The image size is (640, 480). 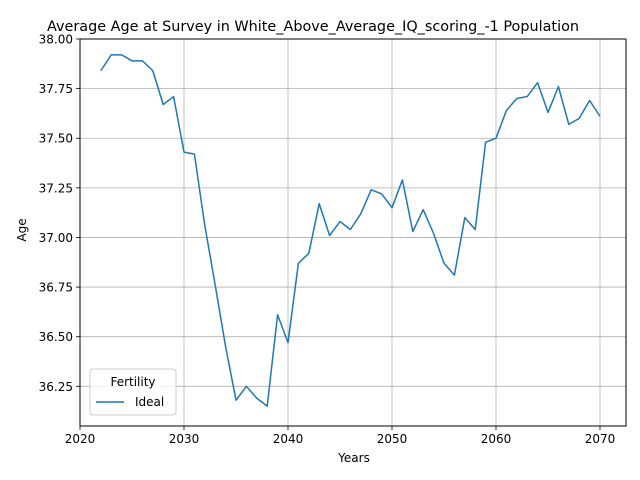 I want to click on x-tick-label: 2050, so click(x=392, y=439).